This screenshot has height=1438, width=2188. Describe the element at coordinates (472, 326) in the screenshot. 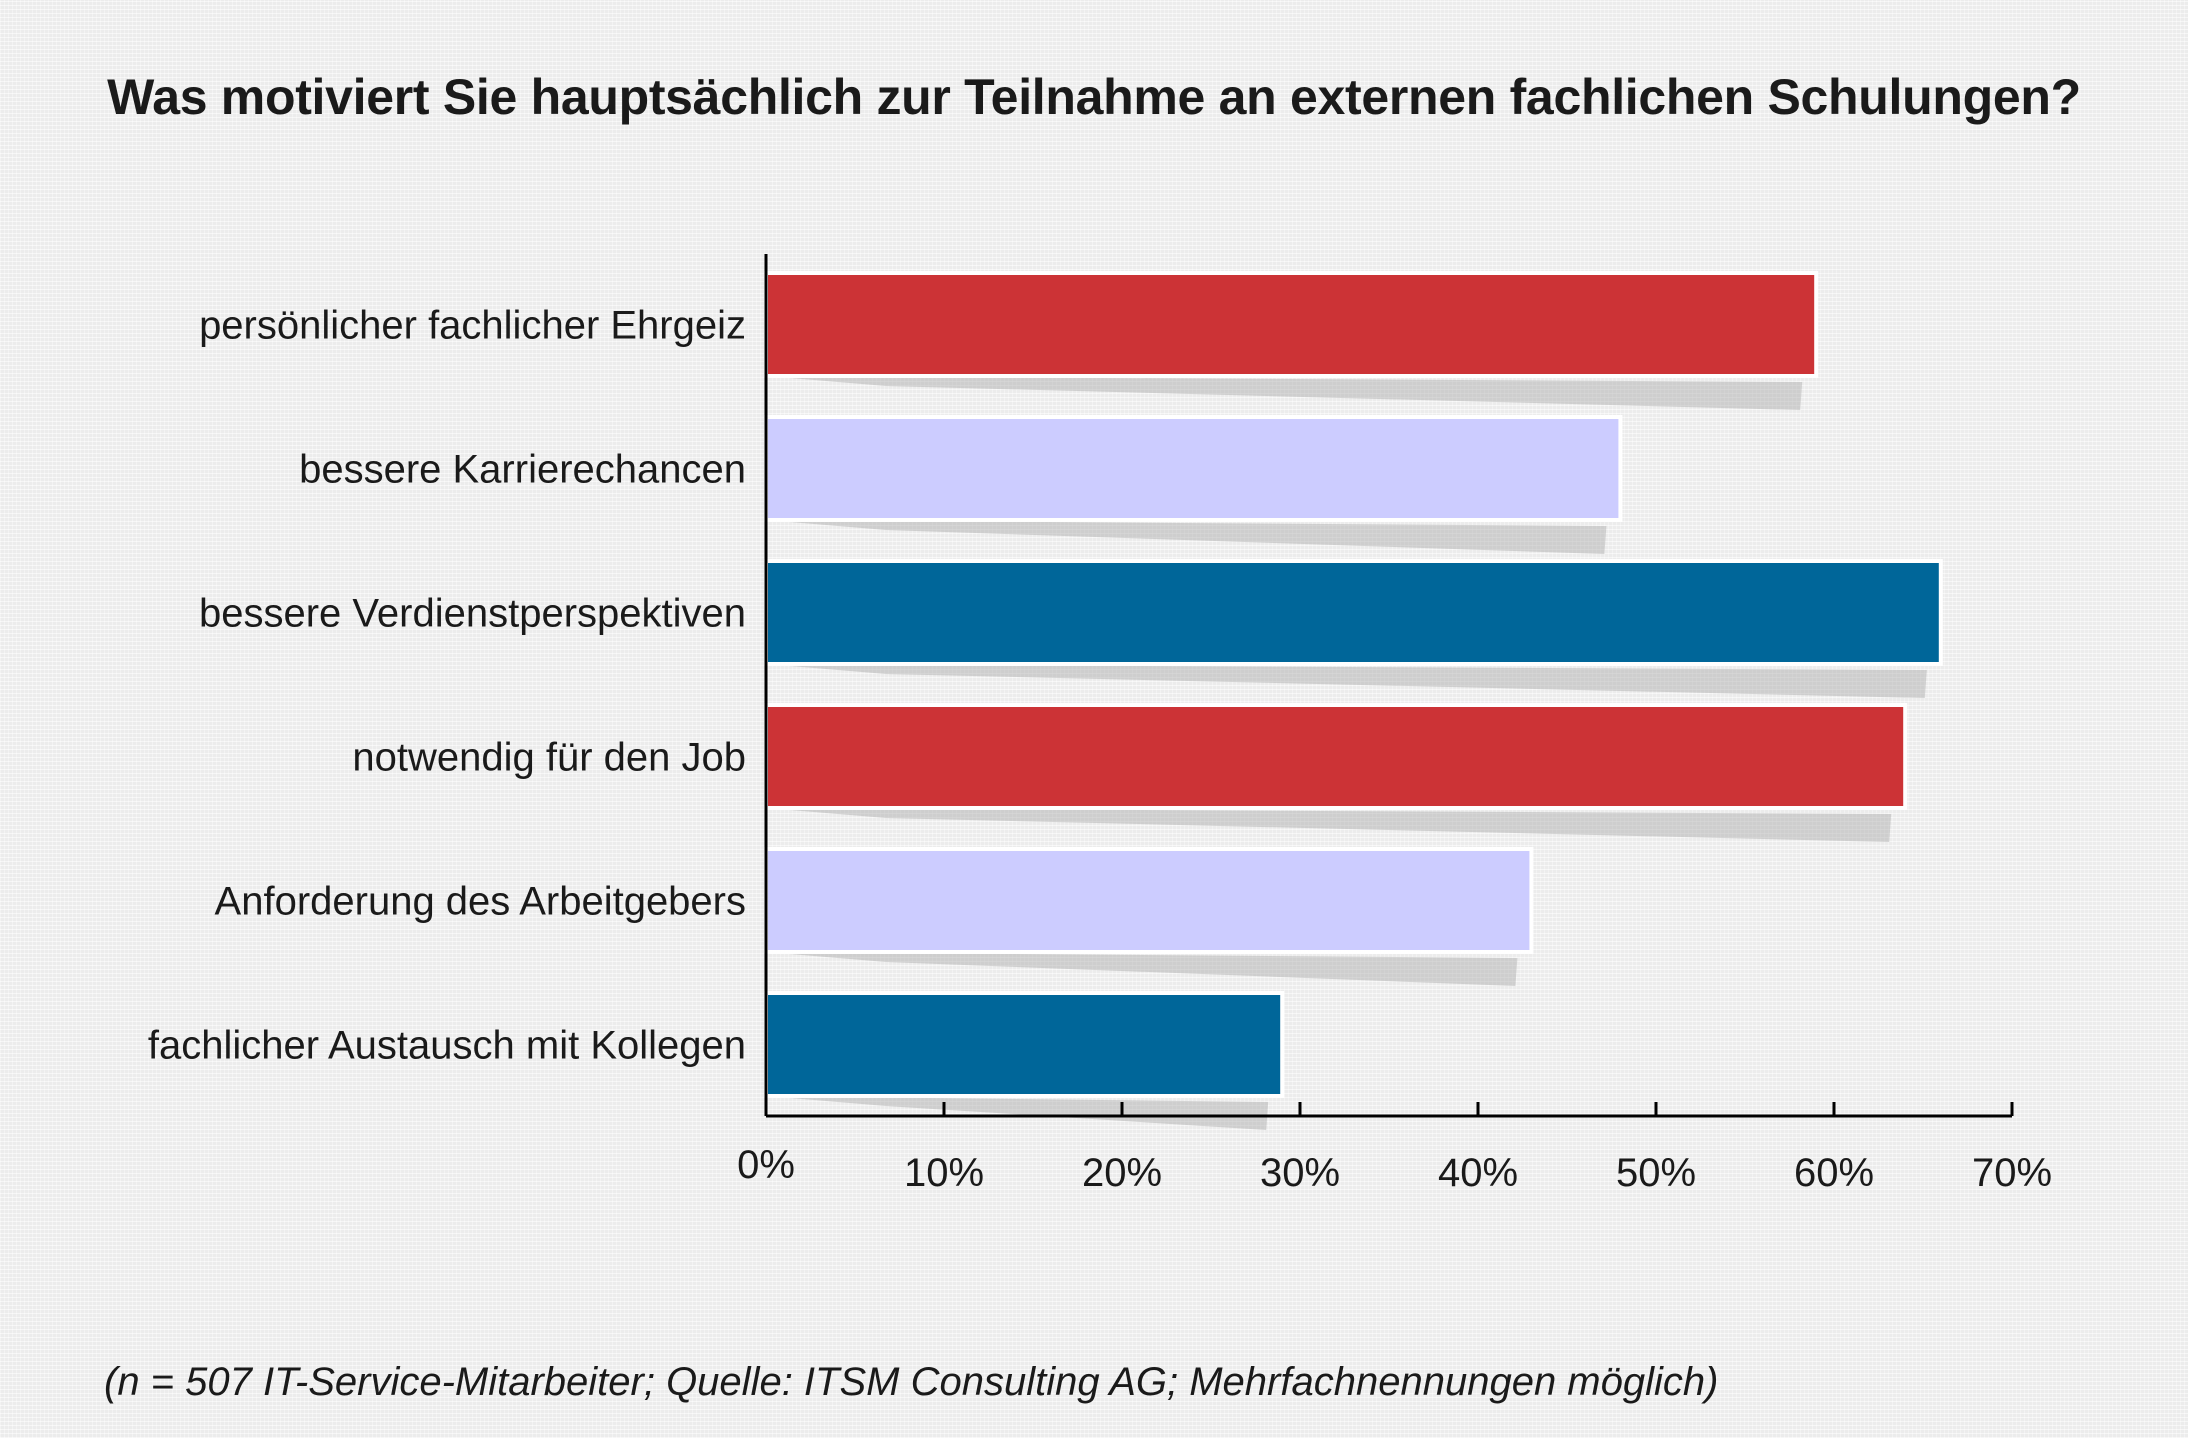

I see `category-label: persönlicher fachlicher Ehrgeiz` at that location.